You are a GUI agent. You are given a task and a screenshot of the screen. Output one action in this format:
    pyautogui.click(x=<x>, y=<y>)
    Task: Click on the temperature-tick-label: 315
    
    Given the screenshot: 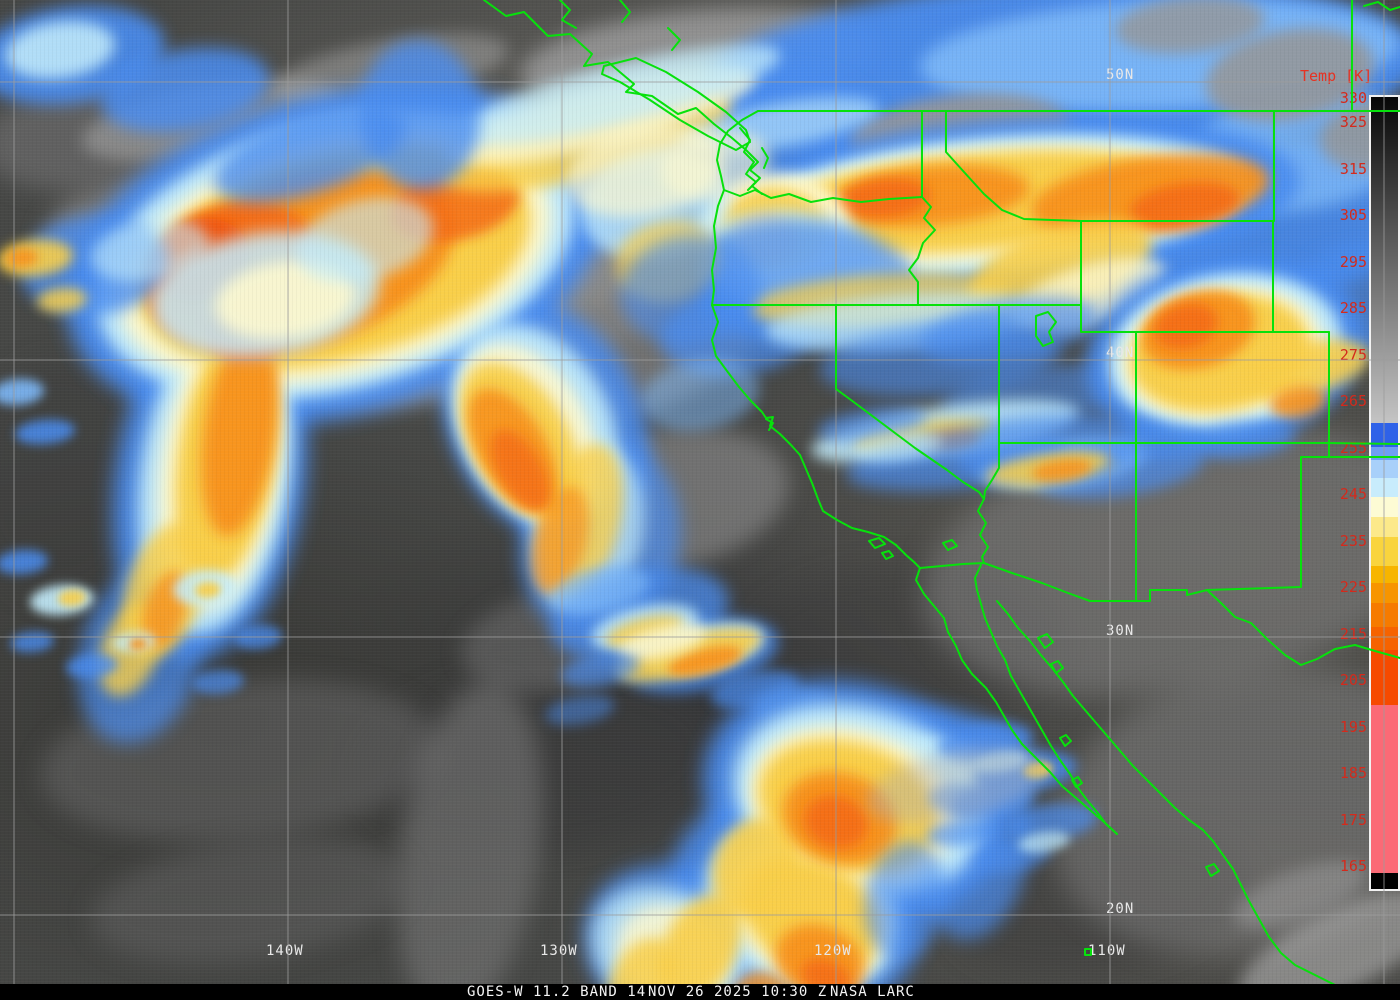 What is the action you would take?
    pyautogui.click(x=1353, y=169)
    